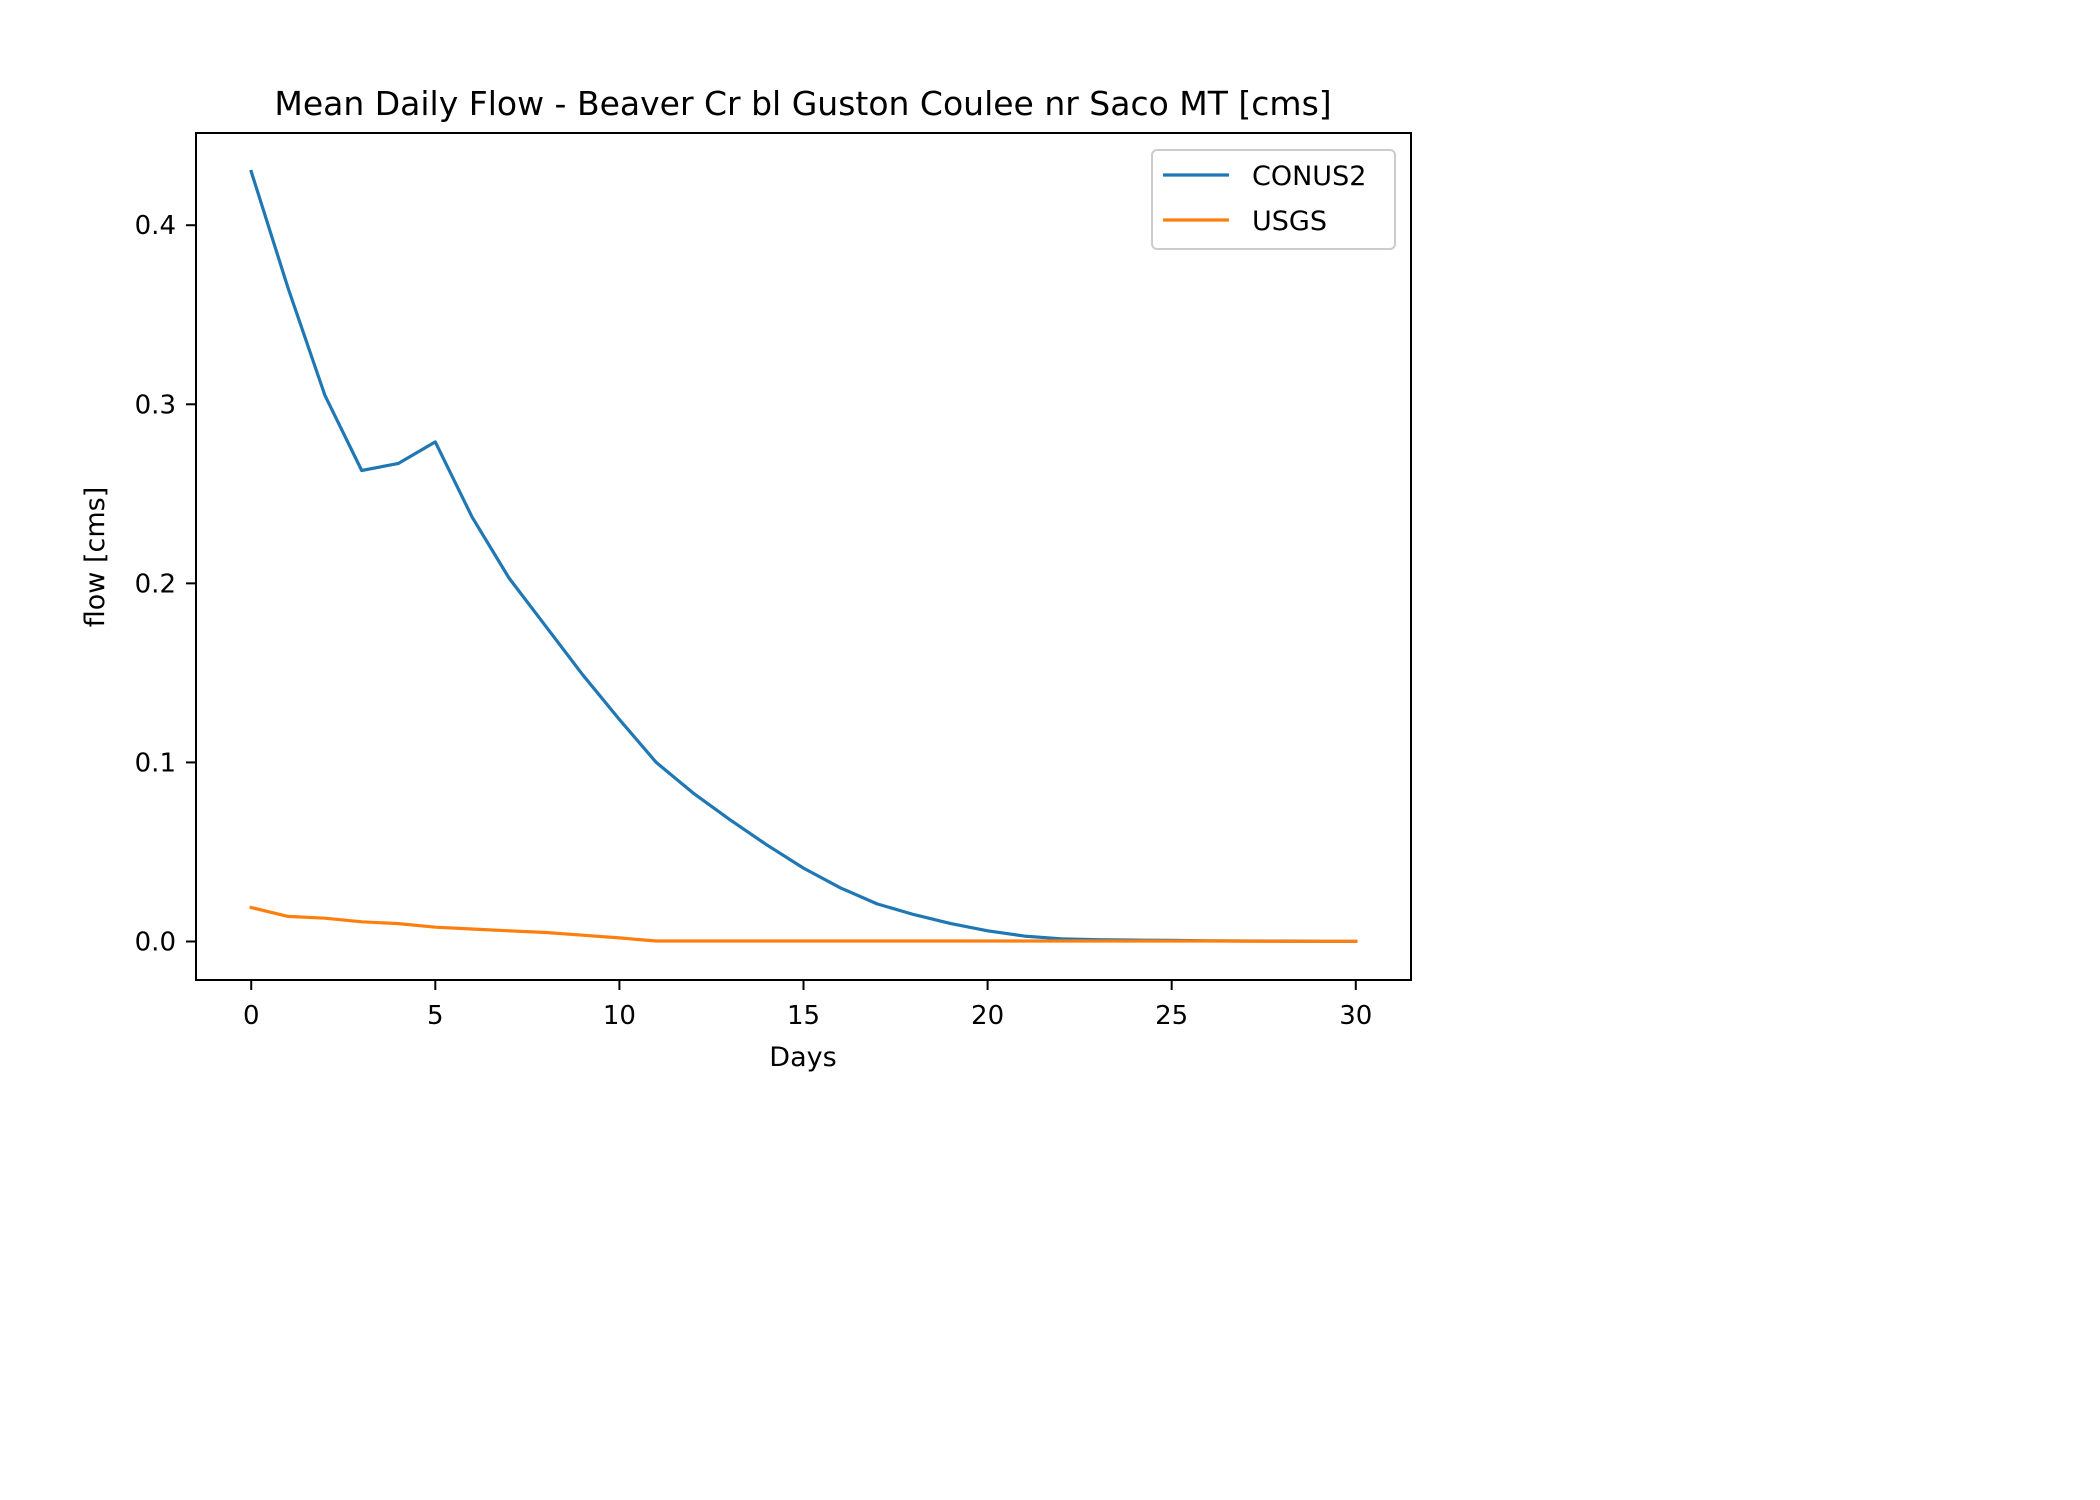  I want to click on x-tick-label: 5, so click(435, 1016).